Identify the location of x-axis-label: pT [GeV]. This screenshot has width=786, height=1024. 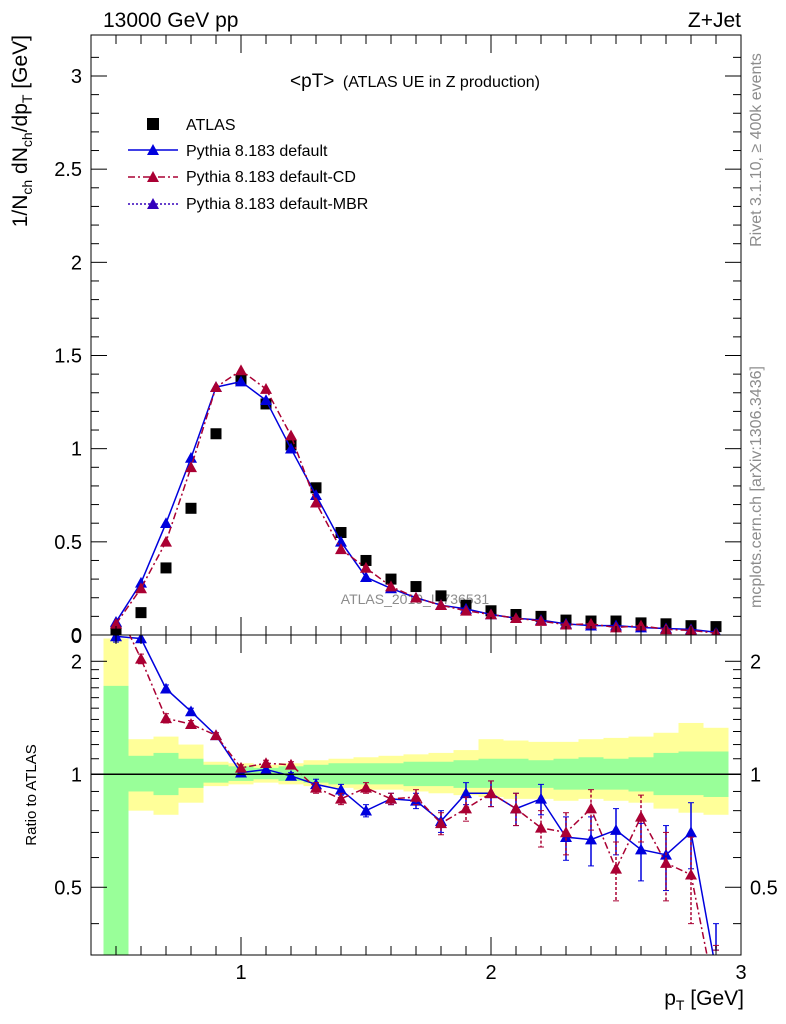
(704, 1000).